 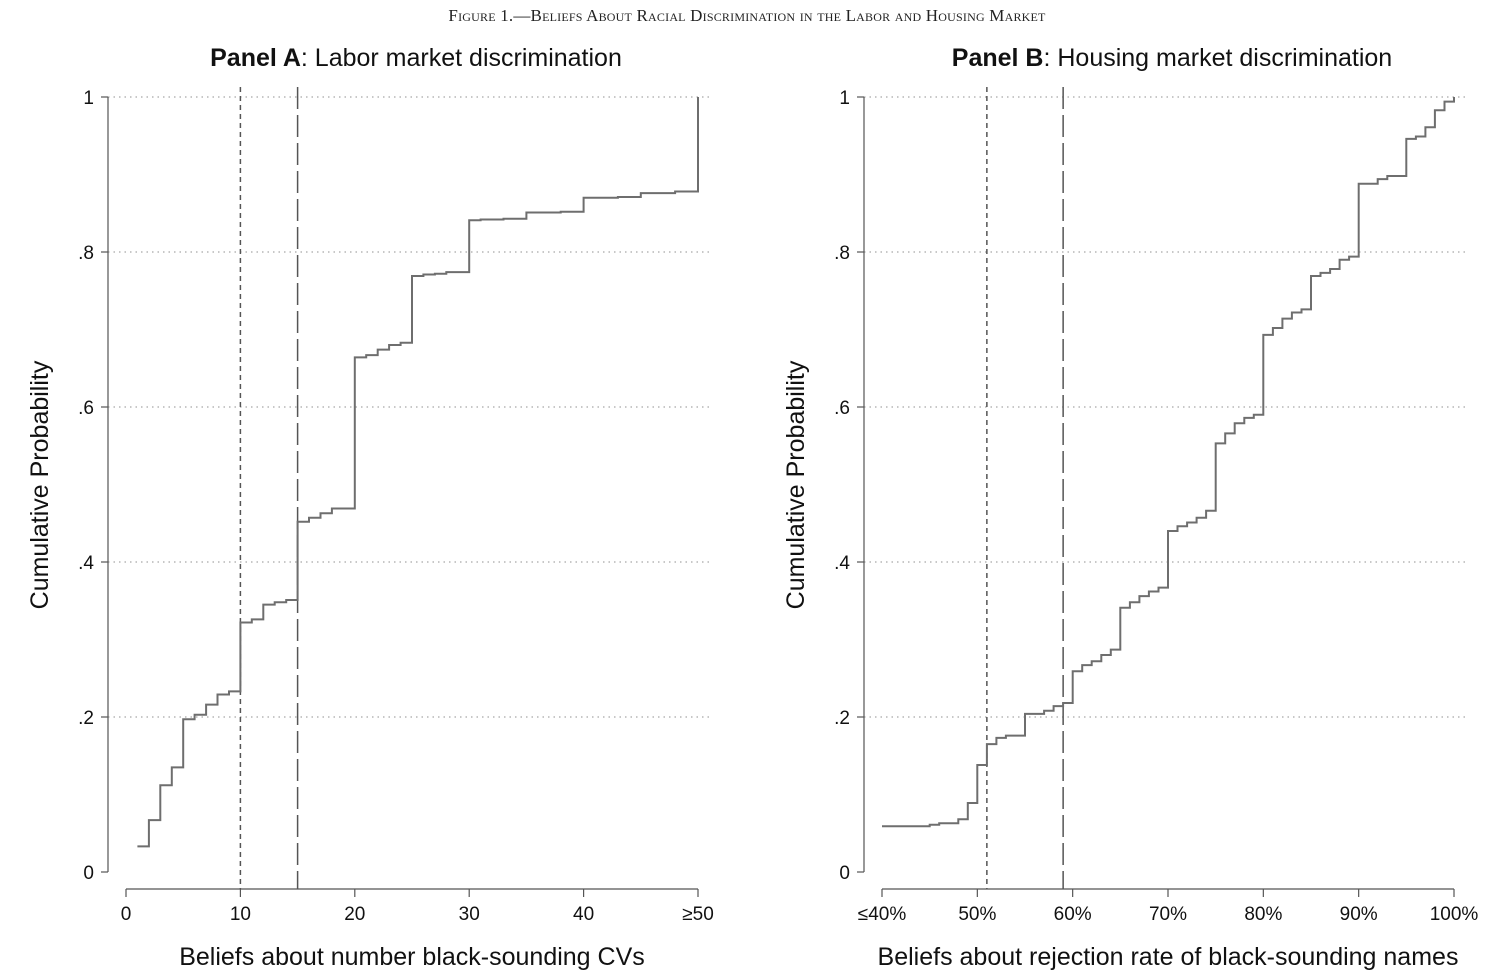 I want to click on panel-b-y-tick-label: .8, so click(x=842, y=253).